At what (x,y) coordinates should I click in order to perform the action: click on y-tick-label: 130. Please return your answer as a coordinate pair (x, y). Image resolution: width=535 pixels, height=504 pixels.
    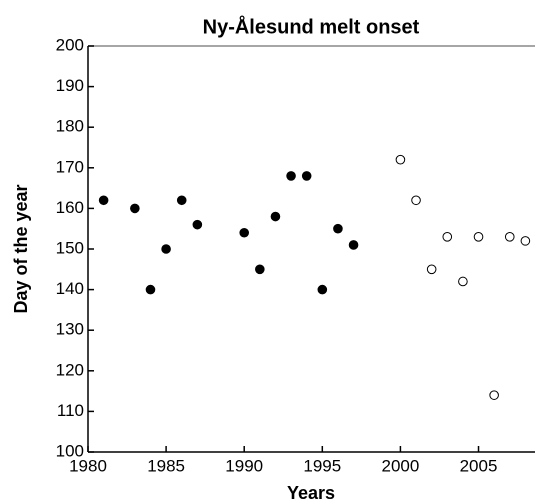
    Looking at the image, I should click on (70, 329).